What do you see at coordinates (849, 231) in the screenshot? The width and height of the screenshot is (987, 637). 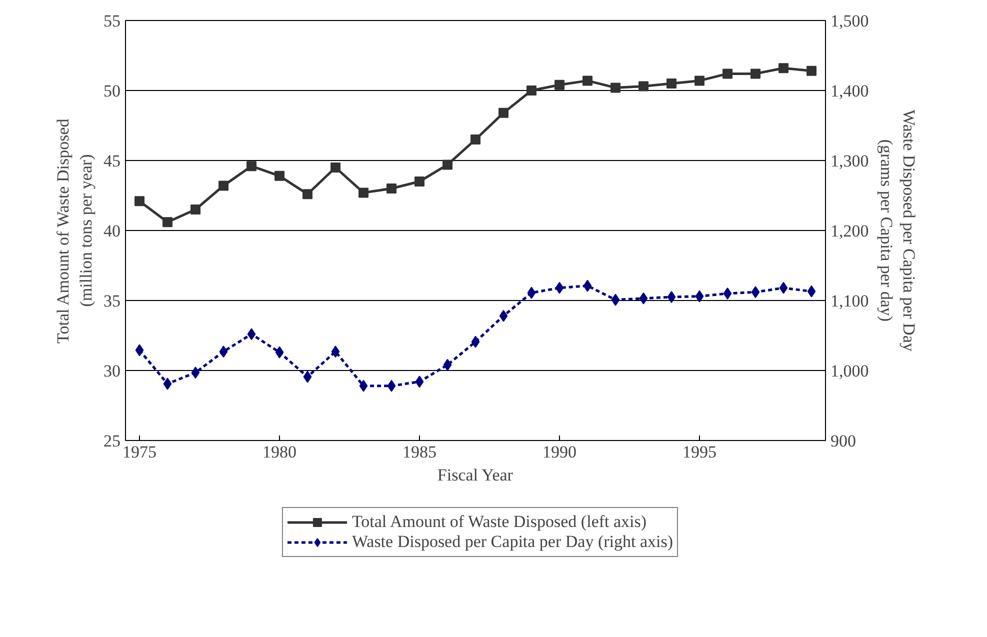 I see `y2-tick-label: 1,200` at bounding box center [849, 231].